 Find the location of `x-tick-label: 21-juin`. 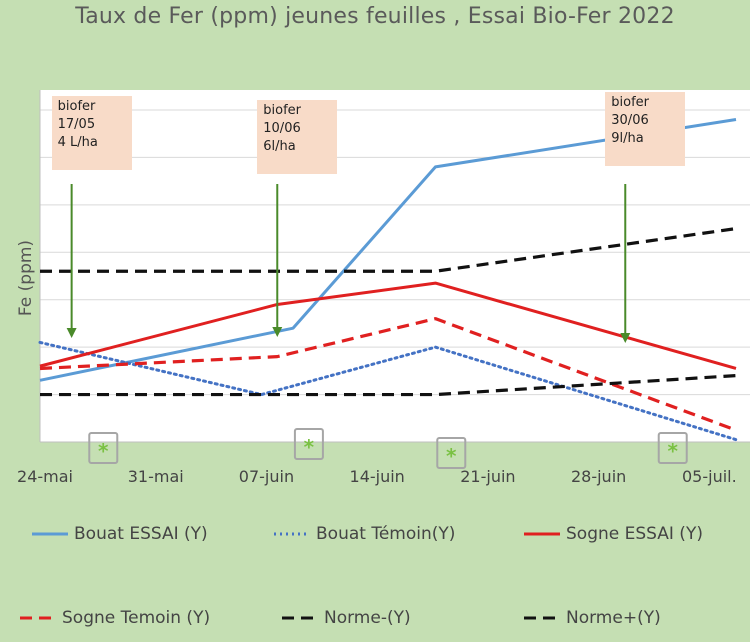

x-tick-label: 21-juin is located at coordinates (487, 476).